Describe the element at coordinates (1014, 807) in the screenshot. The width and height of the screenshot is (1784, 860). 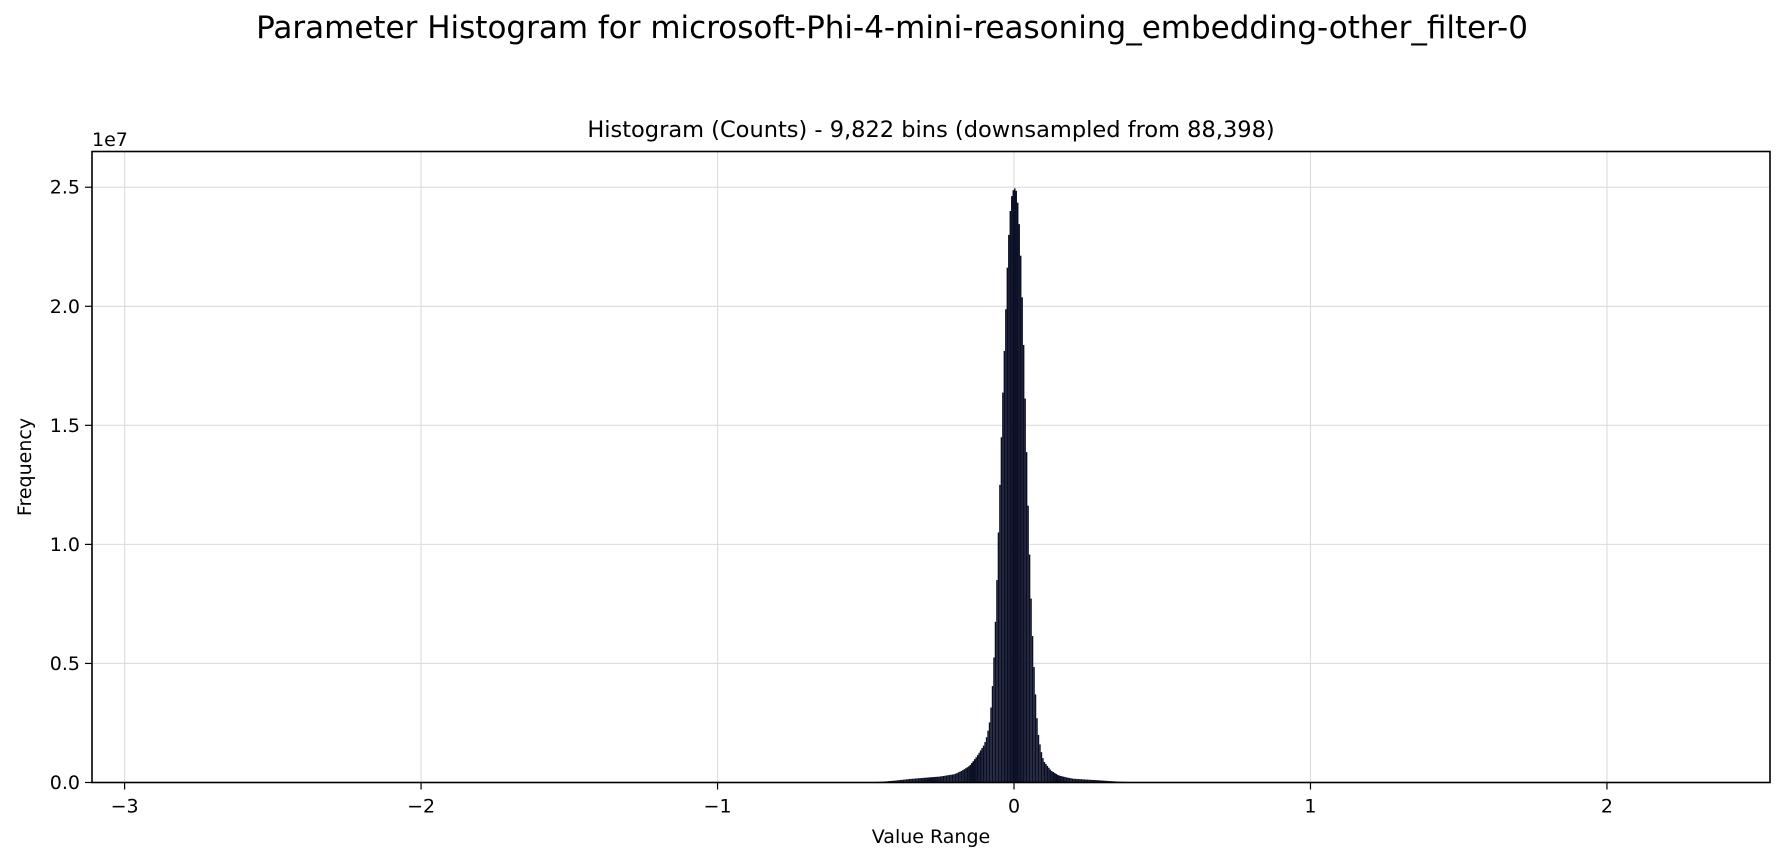
I see `x-tick-label: 0` at that location.